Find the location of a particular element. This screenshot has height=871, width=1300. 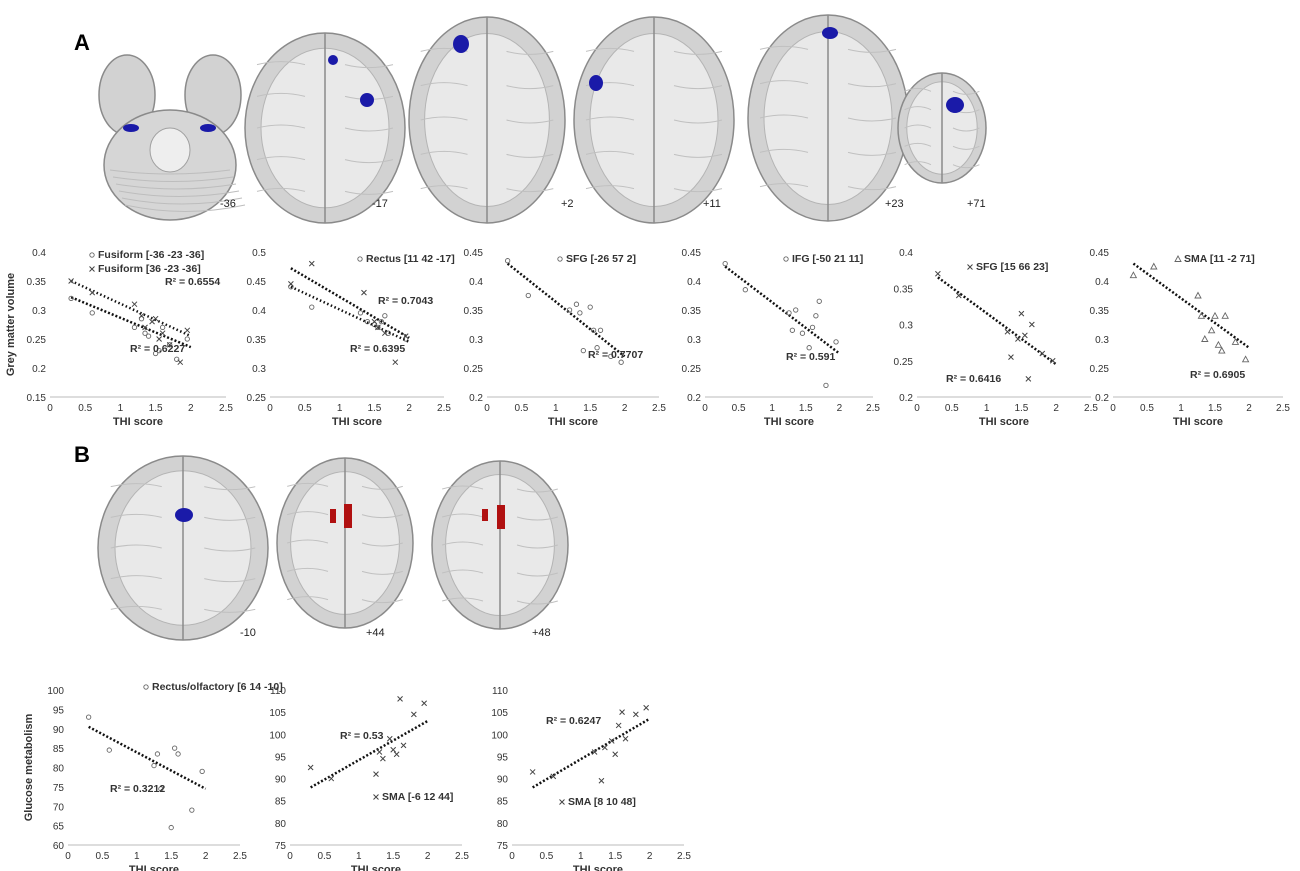

legend-label: Fusiform [-36 -23 -36] is located at coordinates (151, 255).